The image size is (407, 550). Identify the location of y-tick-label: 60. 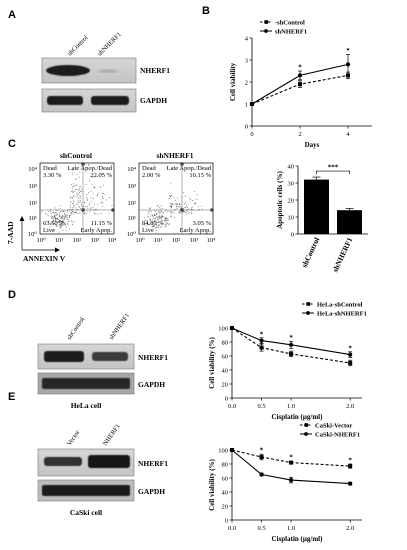
(225, 478).